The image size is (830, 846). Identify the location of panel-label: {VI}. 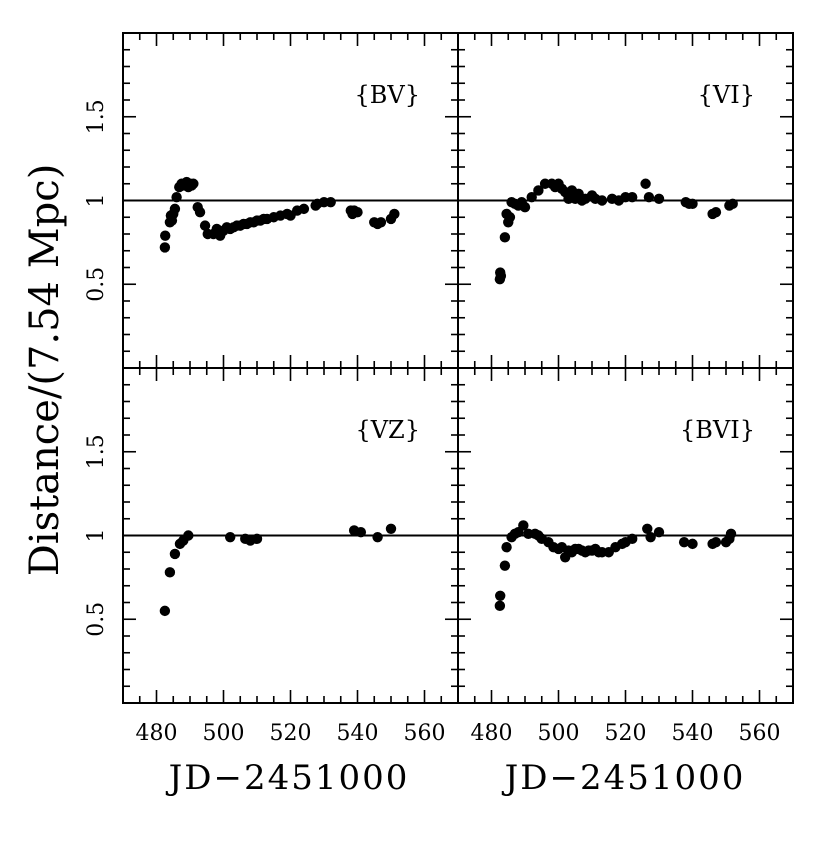
(726, 95).